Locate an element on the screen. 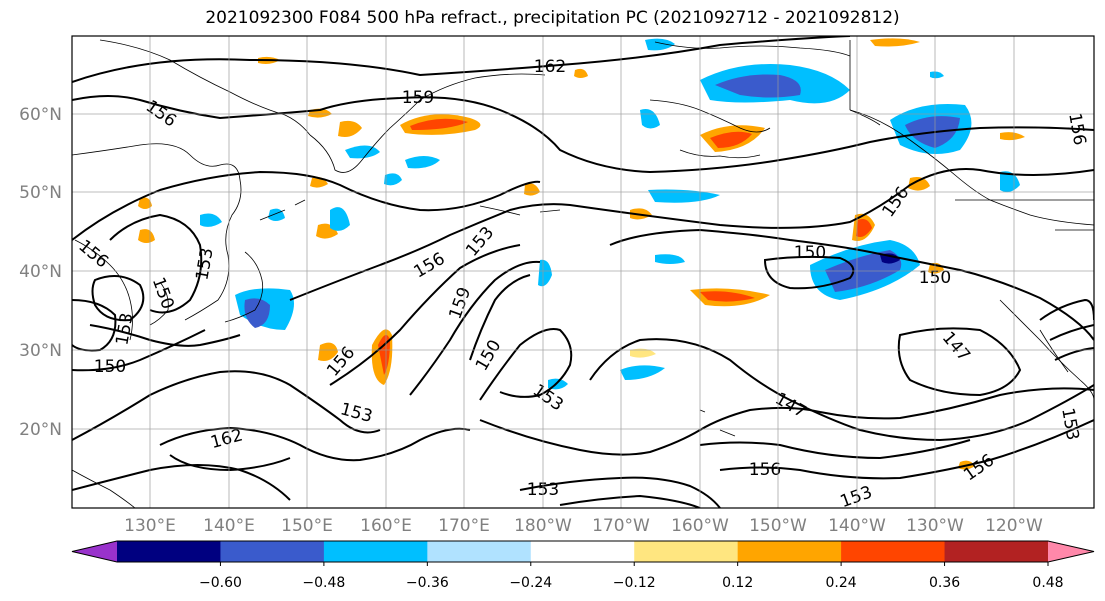  latitude-tick-label: 60°N is located at coordinates (40, 115).